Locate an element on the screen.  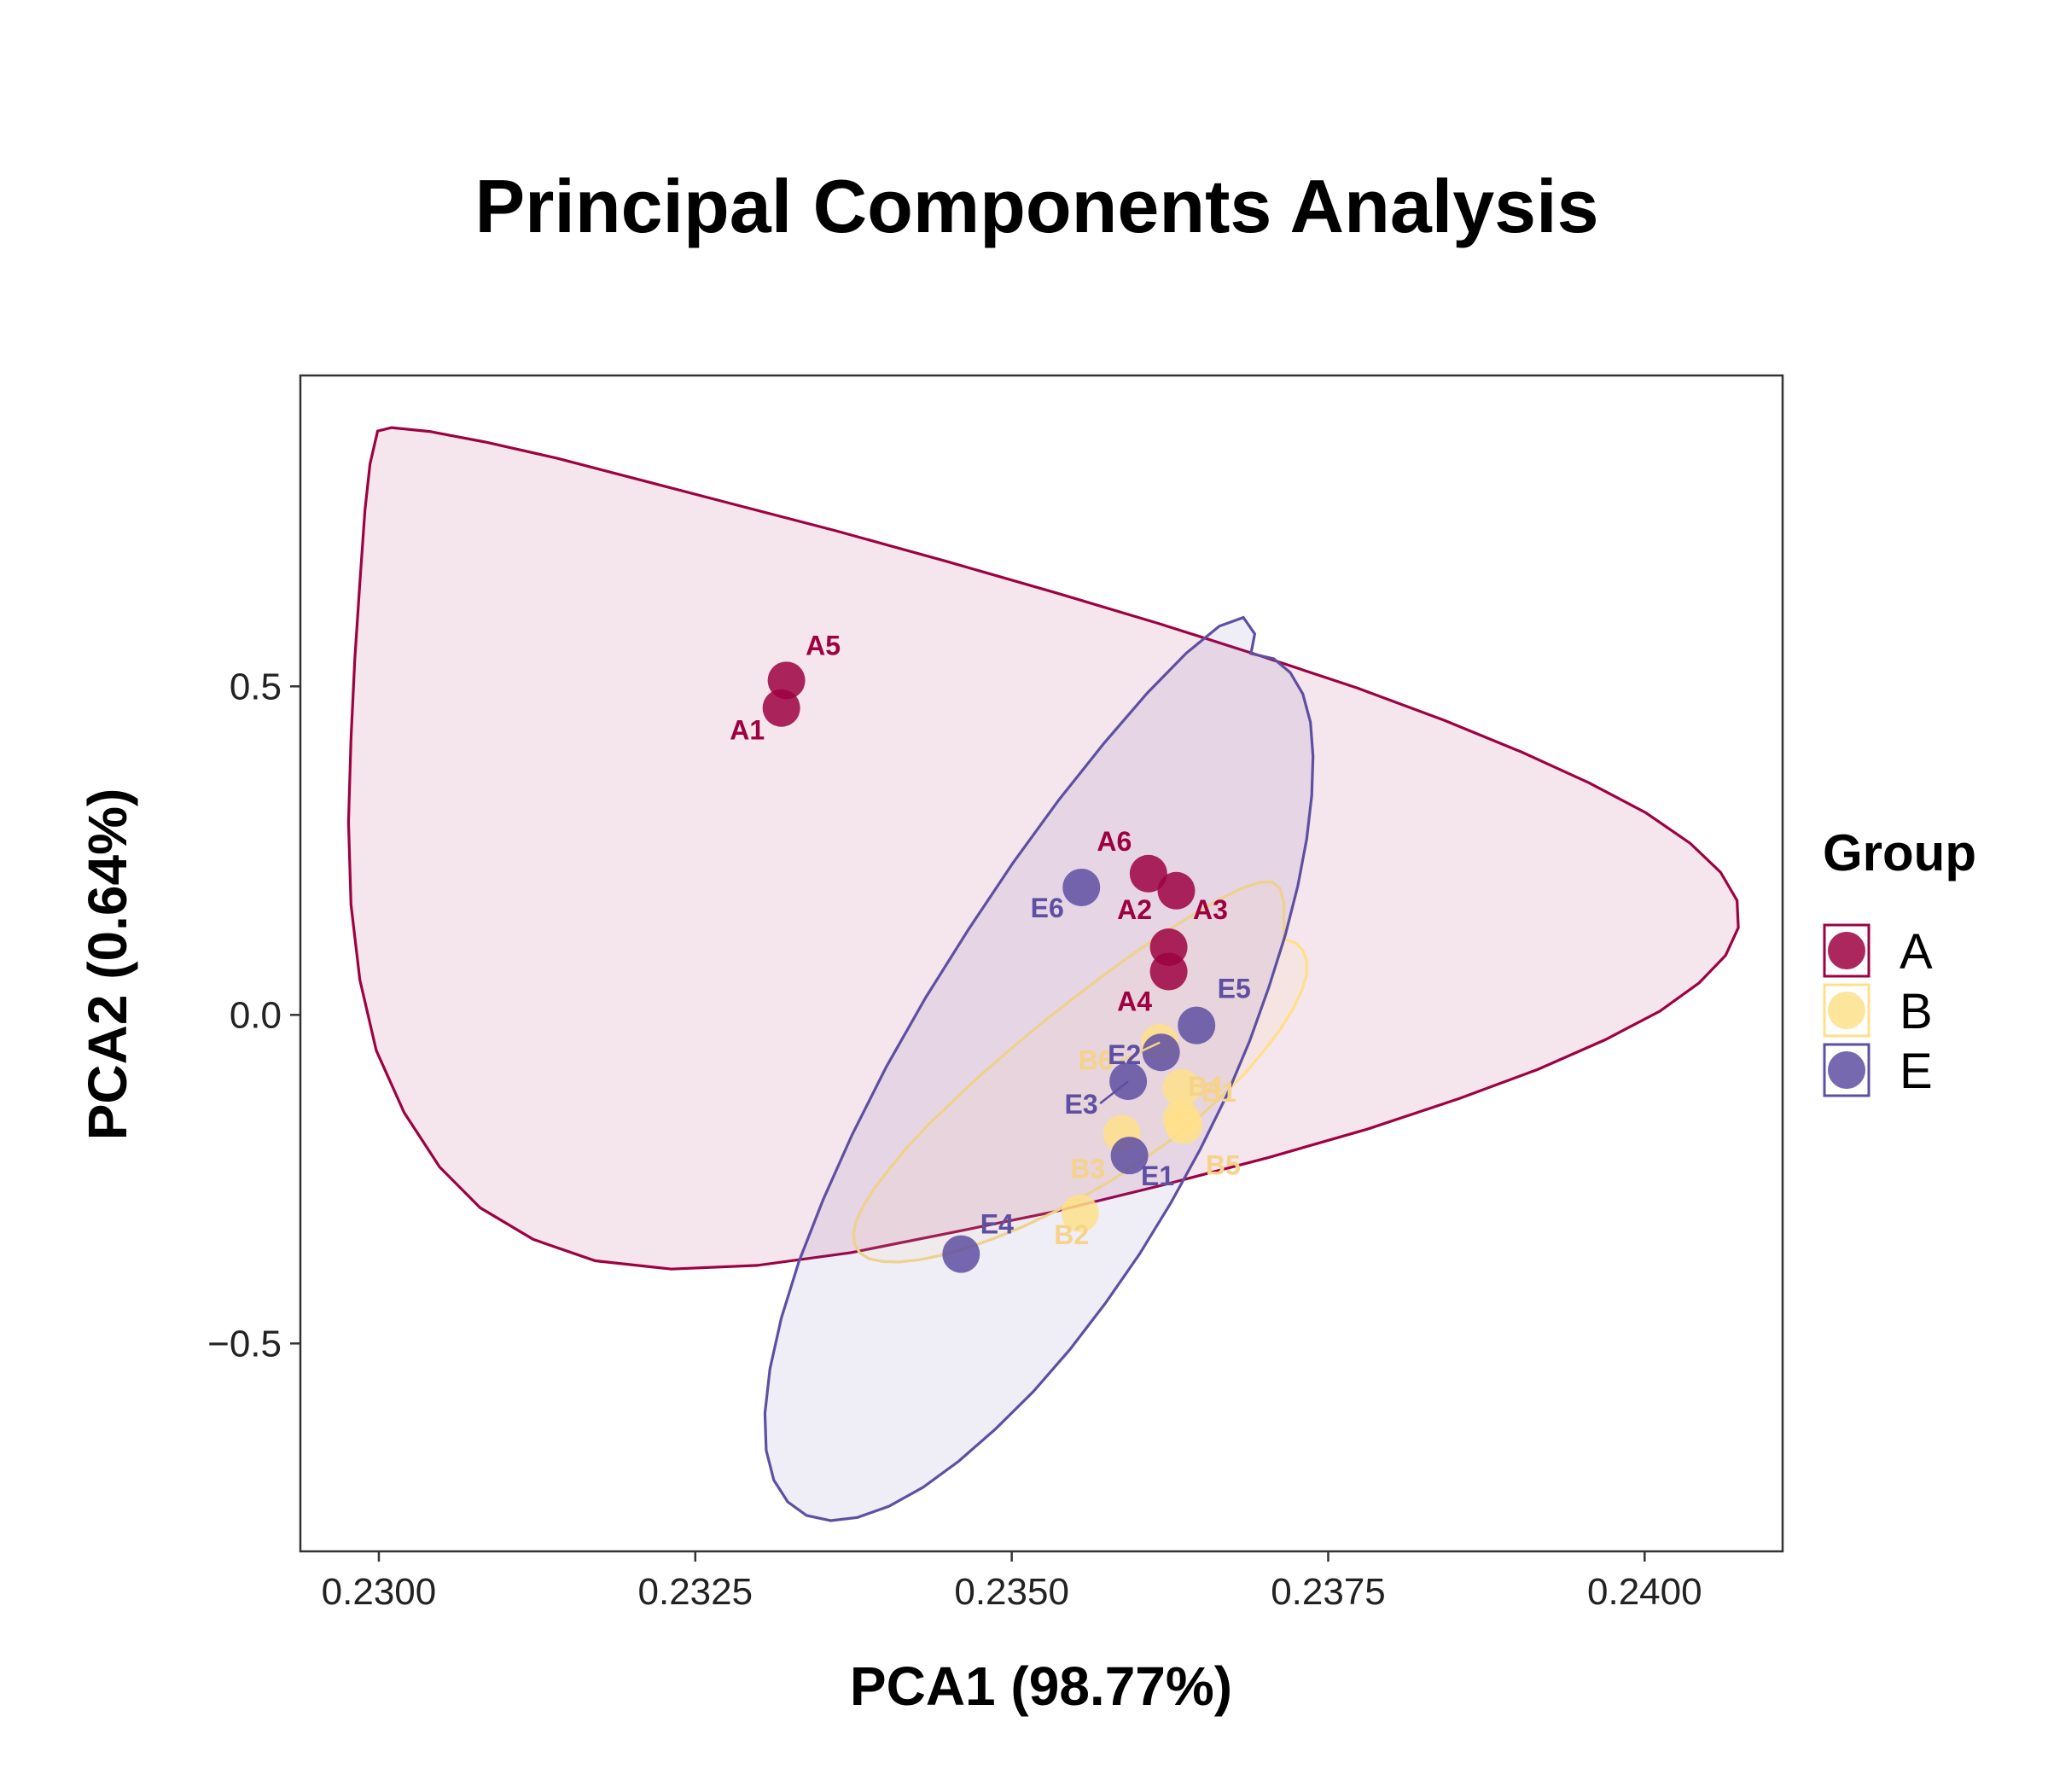
y-axis: 0.5 0.0 −0.5 is located at coordinates (254, 1015).